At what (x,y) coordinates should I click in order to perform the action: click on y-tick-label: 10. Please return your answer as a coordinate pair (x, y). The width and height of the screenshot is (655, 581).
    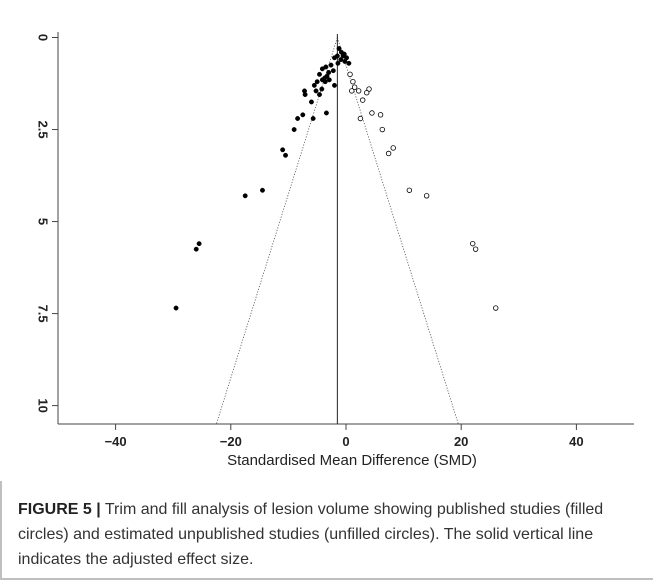
    Looking at the image, I should click on (43, 405).